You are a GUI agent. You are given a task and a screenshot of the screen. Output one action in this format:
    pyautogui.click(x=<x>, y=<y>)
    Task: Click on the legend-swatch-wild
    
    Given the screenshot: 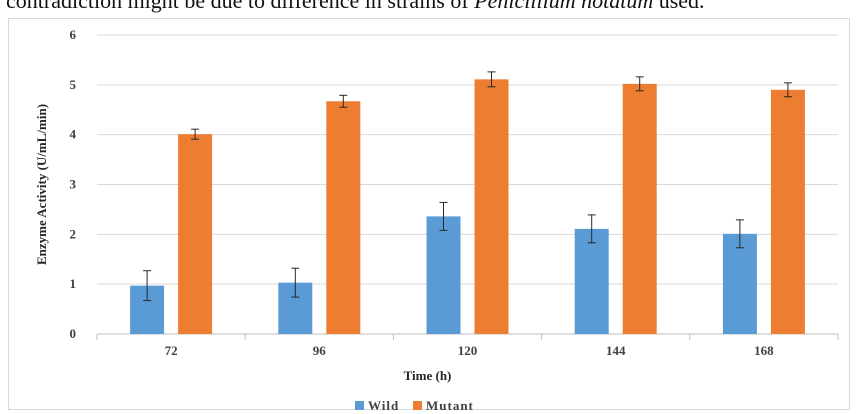 What is the action you would take?
    pyautogui.click(x=359, y=405)
    